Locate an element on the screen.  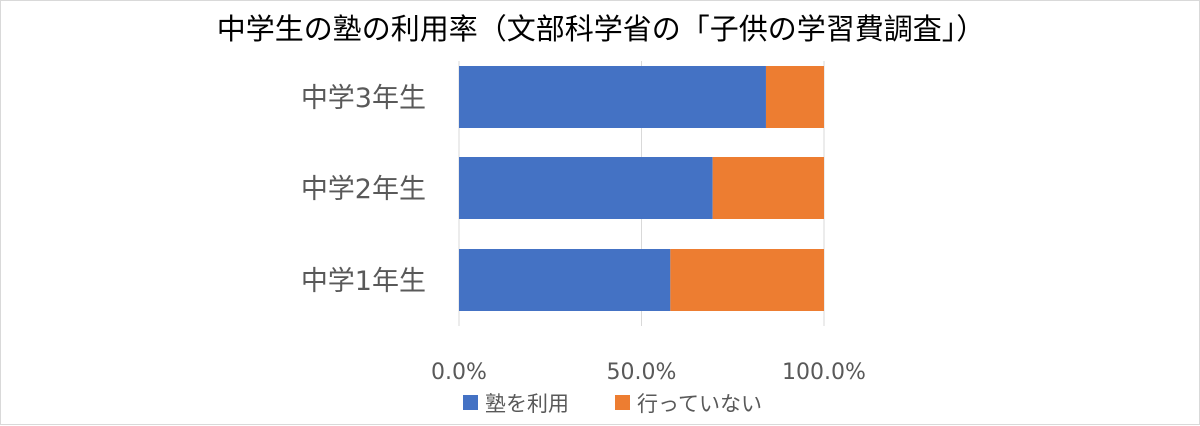
category-label-0: 中学3年生 is located at coordinates (363, 98).